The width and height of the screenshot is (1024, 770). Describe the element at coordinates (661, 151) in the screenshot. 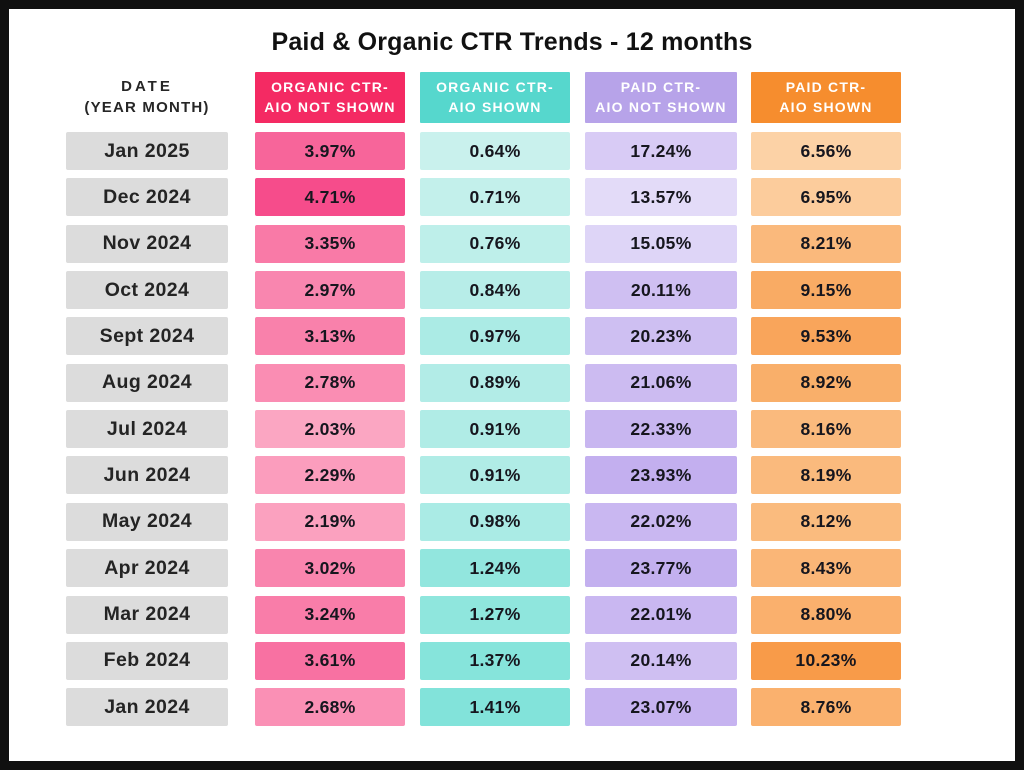

I see `cell-paid-not-shown: 17.24%` at that location.